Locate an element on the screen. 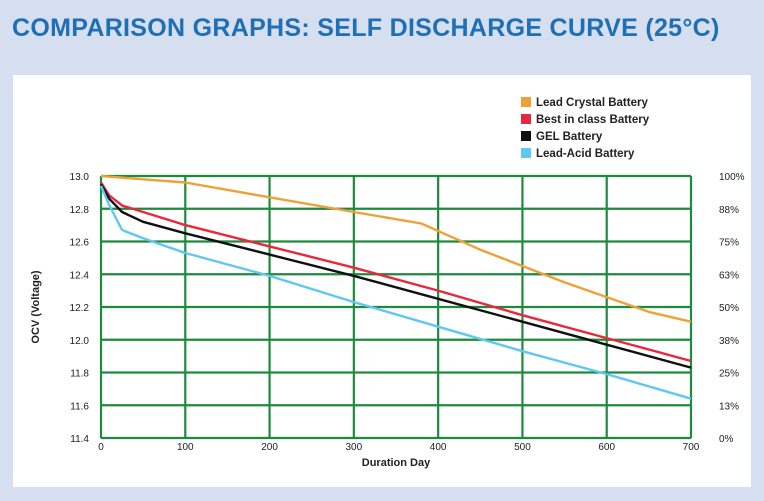 This screenshot has width=764, height=501. y2-axis-ticks: 0% 13% 25% 38% 50% 63% 75% 88% 100% is located at coordinates (732, 308).